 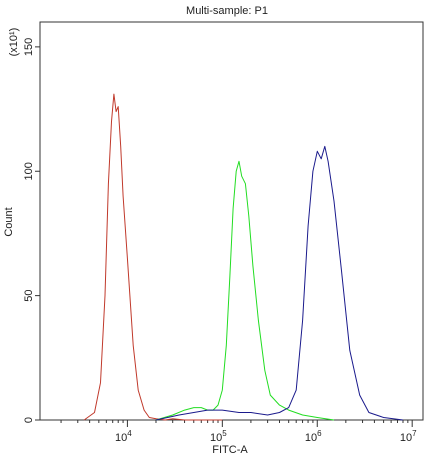 I want to click on x-axis: FITC-A 10⁴ 10⁵ 10⁶ 10⁷, so click(x=238, y=438).